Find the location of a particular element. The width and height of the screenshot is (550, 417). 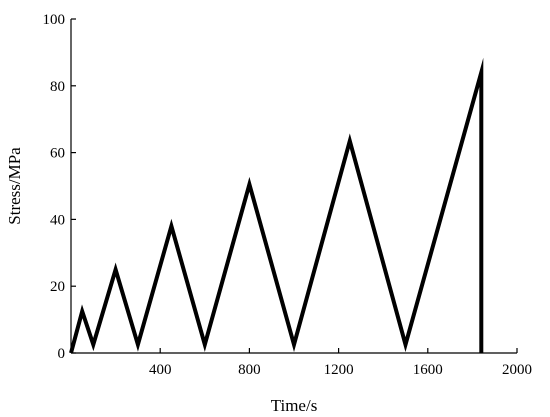

y-tick-label: 80 is located at coordinates (57, 87).